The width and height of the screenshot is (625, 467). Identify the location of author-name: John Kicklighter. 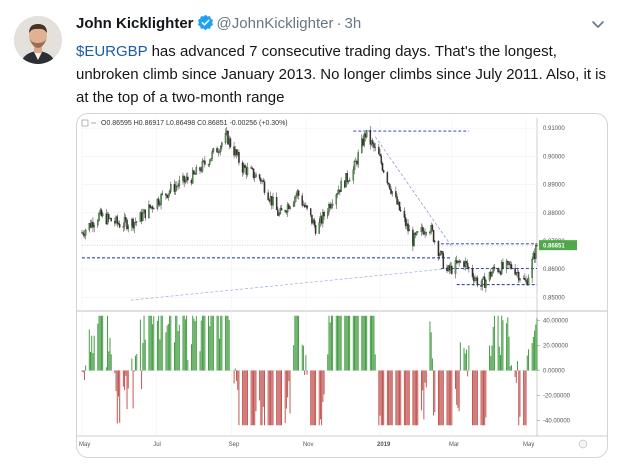
(135, 23).